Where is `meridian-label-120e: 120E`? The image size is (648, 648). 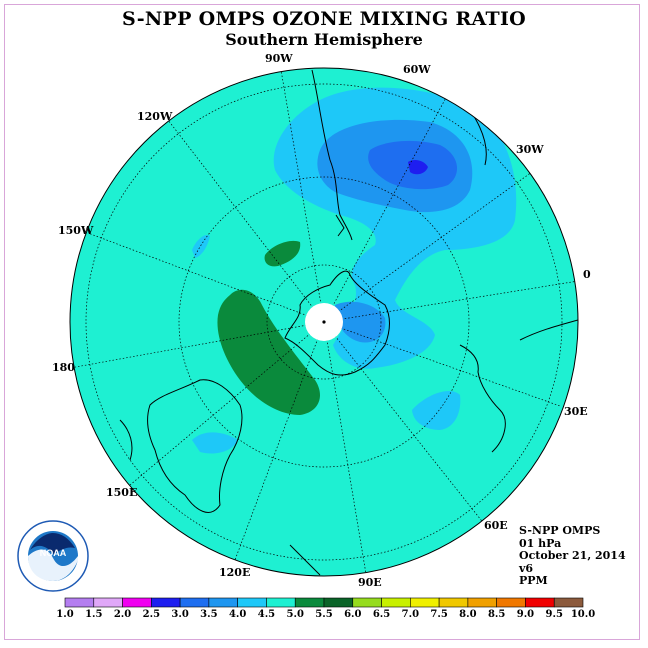 meridian-label-120e: 120E is located at coordinates (235, 572).